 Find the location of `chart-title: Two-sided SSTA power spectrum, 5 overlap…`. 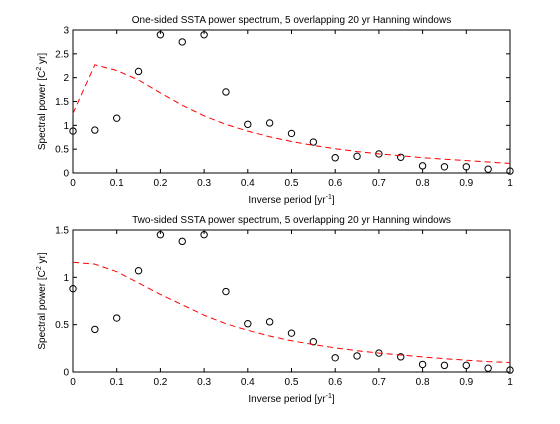

chart-title: Two-sided SSTA power spectrum, 5 overlap… is located at coordinates (291, 220).